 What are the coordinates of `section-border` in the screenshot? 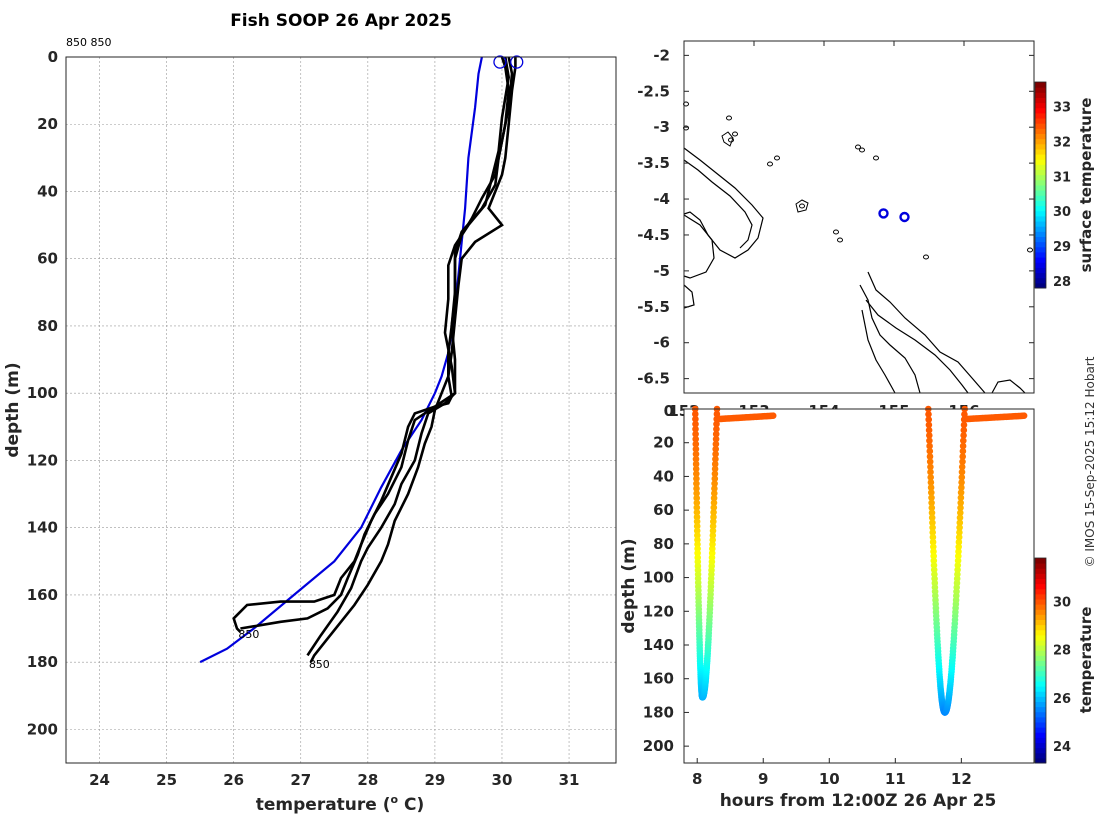 It's located at (859, 586).